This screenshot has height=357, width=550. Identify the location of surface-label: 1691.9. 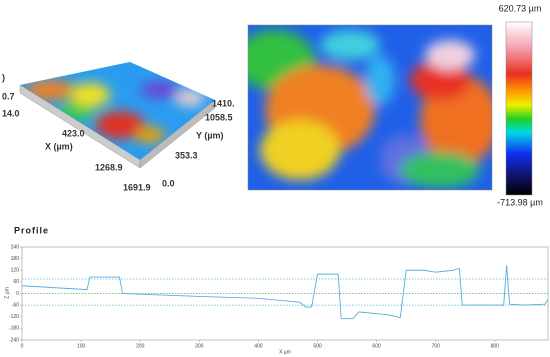
(137, 187).